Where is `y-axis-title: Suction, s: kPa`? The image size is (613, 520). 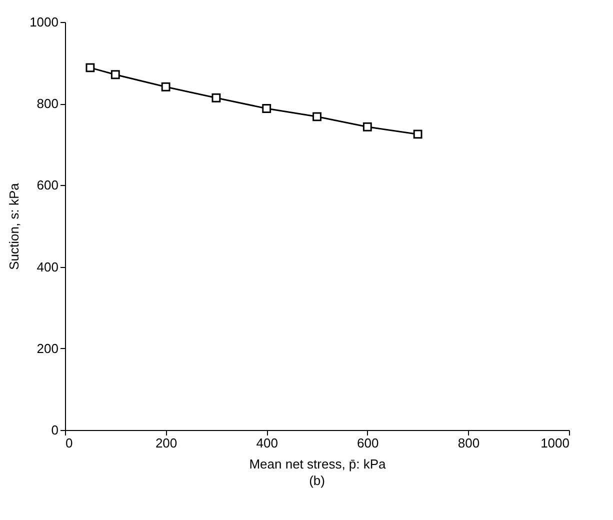 y-axis-title: Suction, s: kPa is located at coordinates (14, 226).